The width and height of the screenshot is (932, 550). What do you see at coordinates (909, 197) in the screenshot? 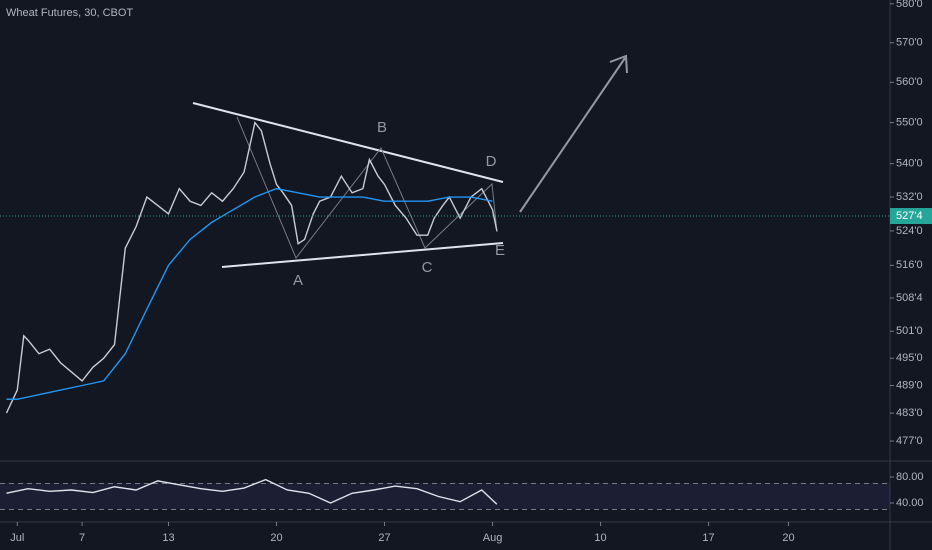
I see `y-tick-label: 532'0` at bounding box center [909, 197].